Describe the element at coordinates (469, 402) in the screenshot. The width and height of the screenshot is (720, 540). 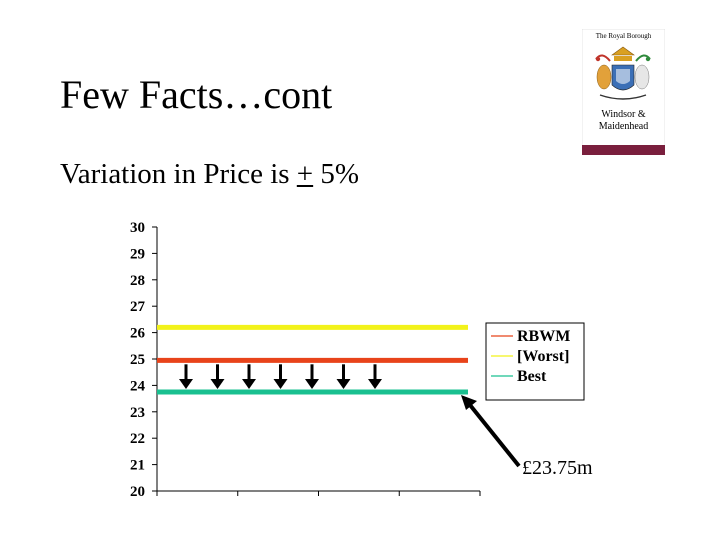
I see `pointer-arrow-head` at that location.